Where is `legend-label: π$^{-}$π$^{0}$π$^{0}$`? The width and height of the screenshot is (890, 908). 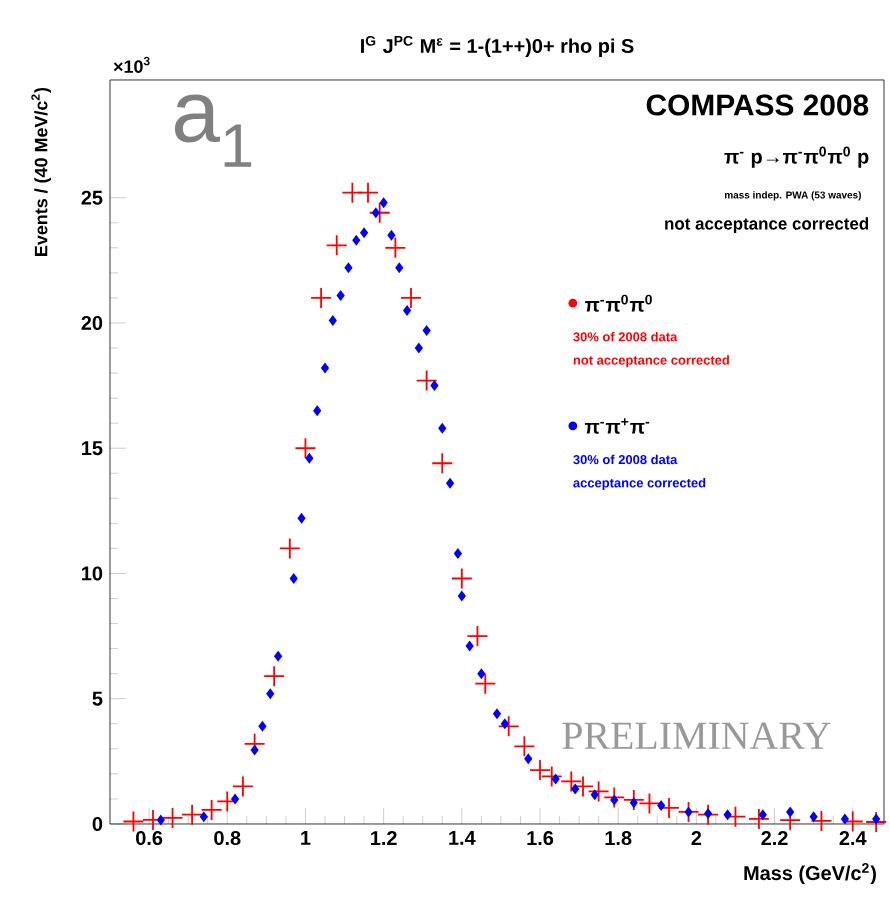 legend-label: π$^{-}$π$^{0}$π$^{0}$ is located at coordinates (618, 303).